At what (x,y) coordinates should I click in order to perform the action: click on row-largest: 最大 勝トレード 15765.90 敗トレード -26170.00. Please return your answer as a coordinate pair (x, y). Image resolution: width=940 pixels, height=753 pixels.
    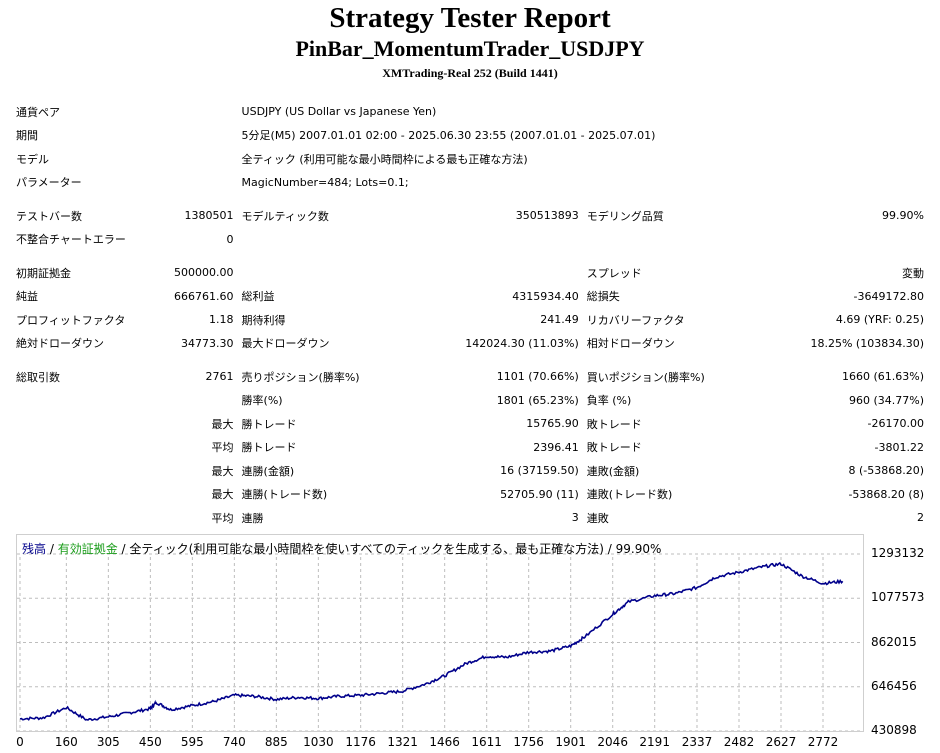
    Looking at the image, I should click on (470, 424).